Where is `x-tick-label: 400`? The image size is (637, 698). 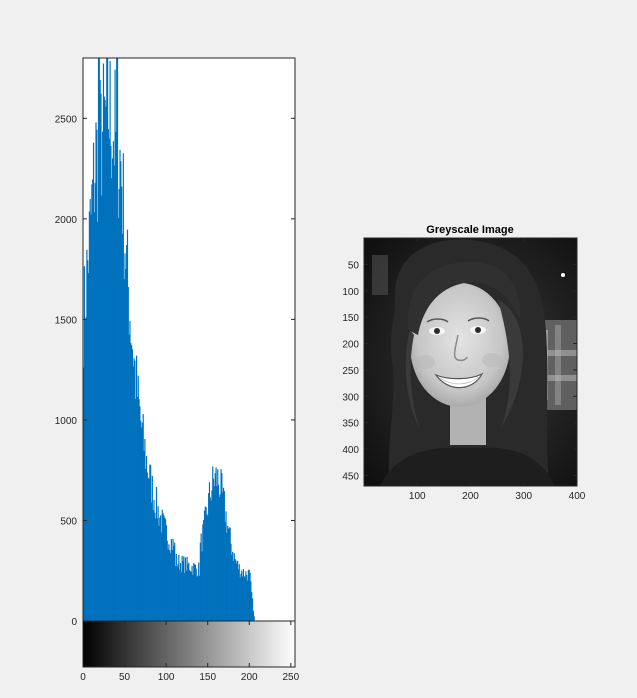 x-tick-label: 400 is located at coordinates (577, 496).